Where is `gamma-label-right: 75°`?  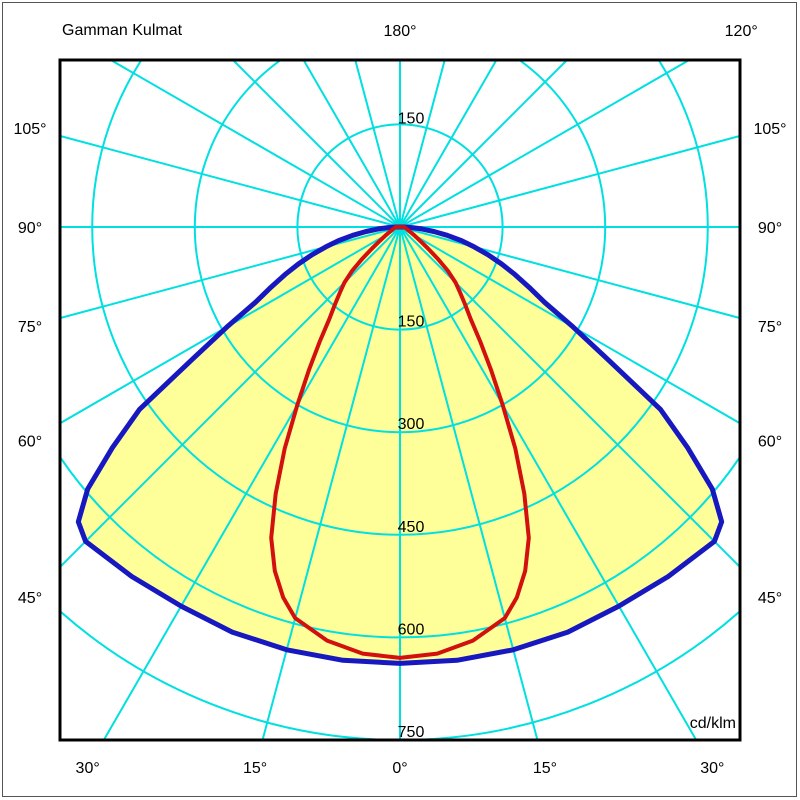
gamma-label-right: 75° is located at coordinates (770, 327).